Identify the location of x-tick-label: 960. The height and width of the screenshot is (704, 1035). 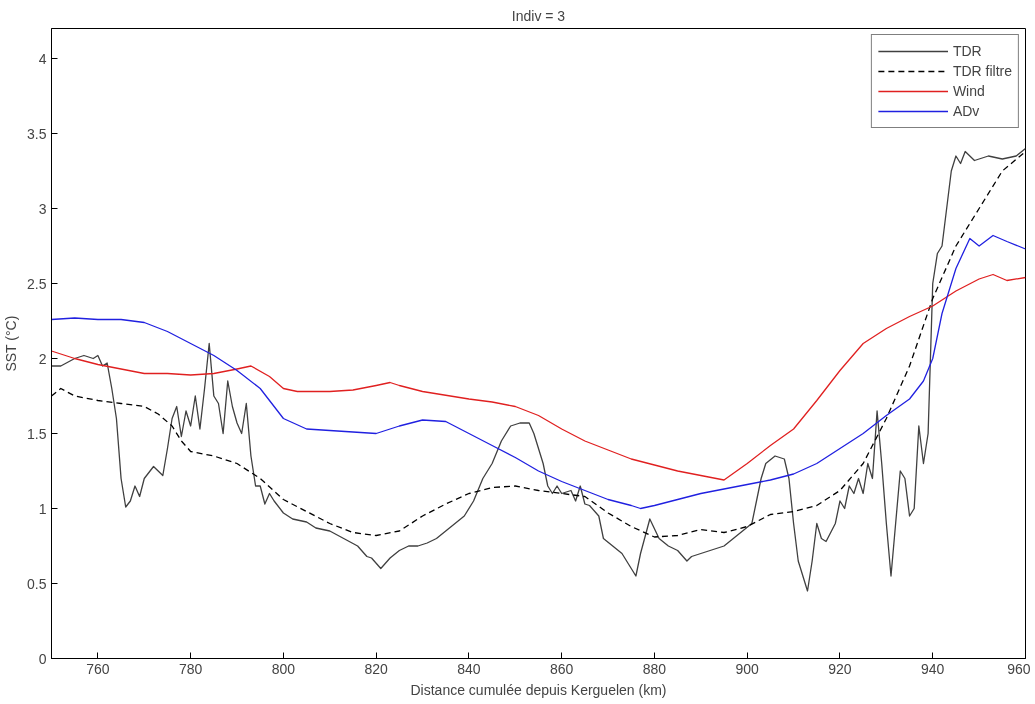
(1019, 668).